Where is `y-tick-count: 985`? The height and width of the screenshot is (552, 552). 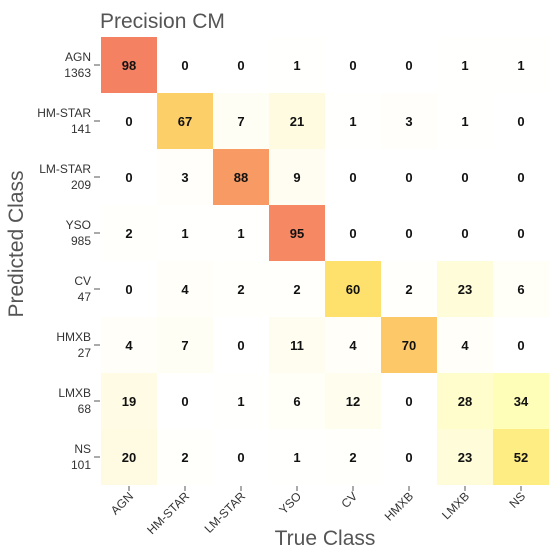 y-tick-count: 985 is located at coordinates (81, 241).